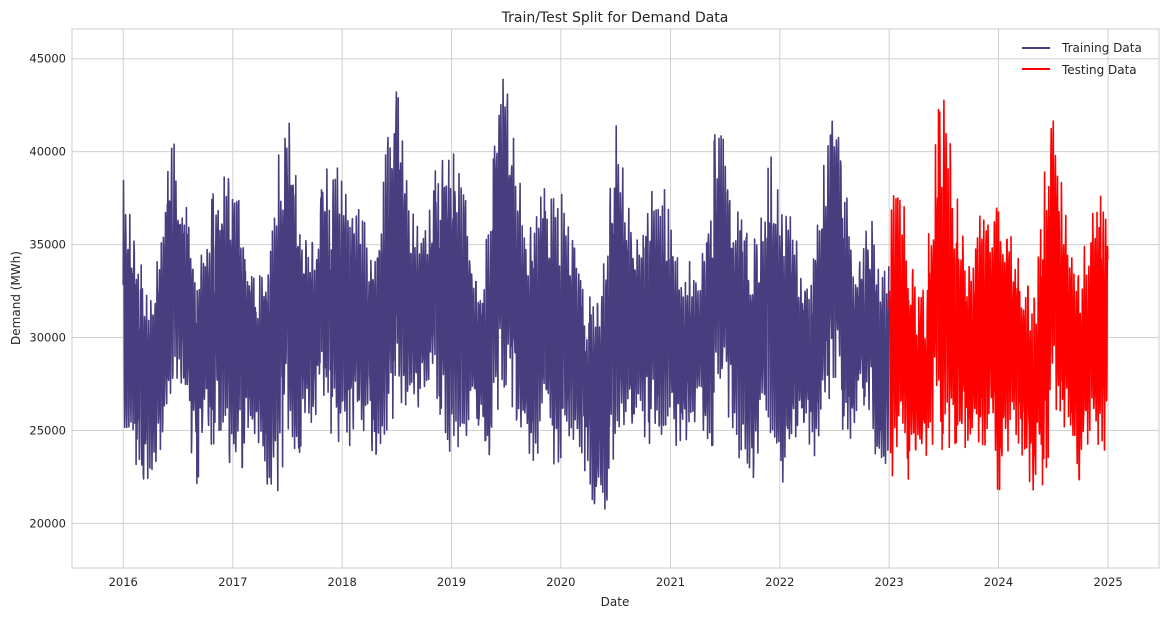  What do you see at coordinates (615, 18) in the screenshot?
I see `chart-title: Train/Test Split for Demand Data` at bounding box center [615, 18].